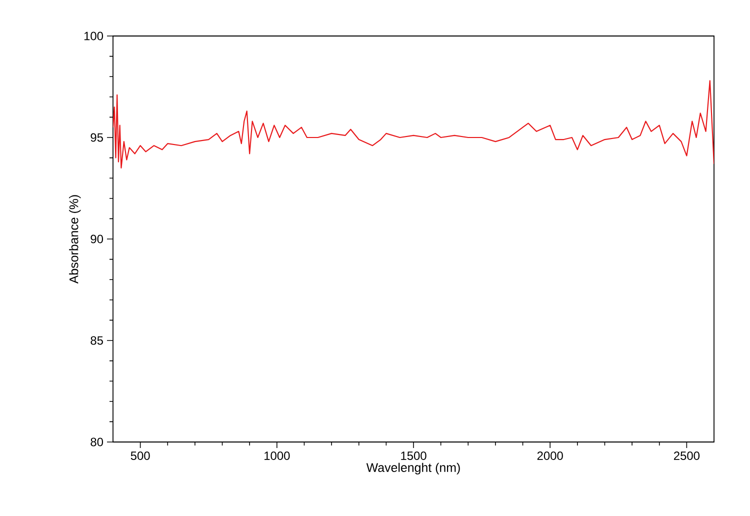 The width and height of the screenshot is (750, 516). What do you see at coordinates (413, 124) in the screenshot?
I see `line-series` at bounding box center [413, 124].